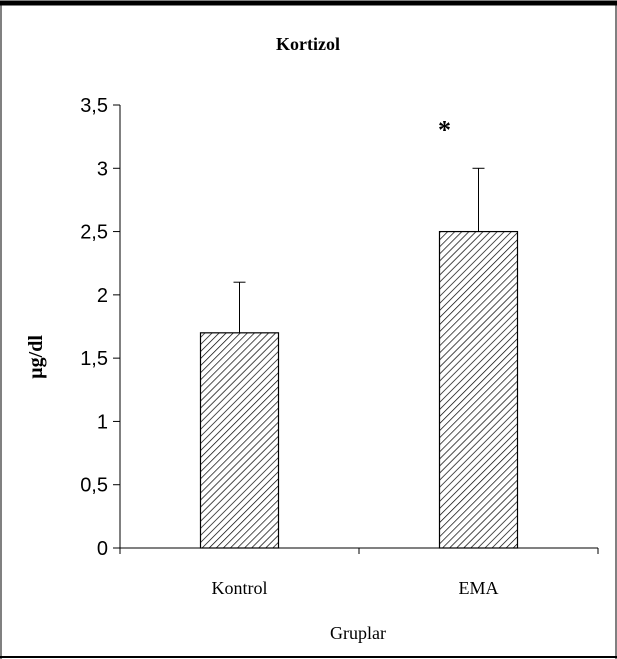 The width and height of the screenshot is (617, 659). I want to click on y-axis-ticks: 0 0,5 1 1,5 2 2,5 3 3,5, so click(100, 327).